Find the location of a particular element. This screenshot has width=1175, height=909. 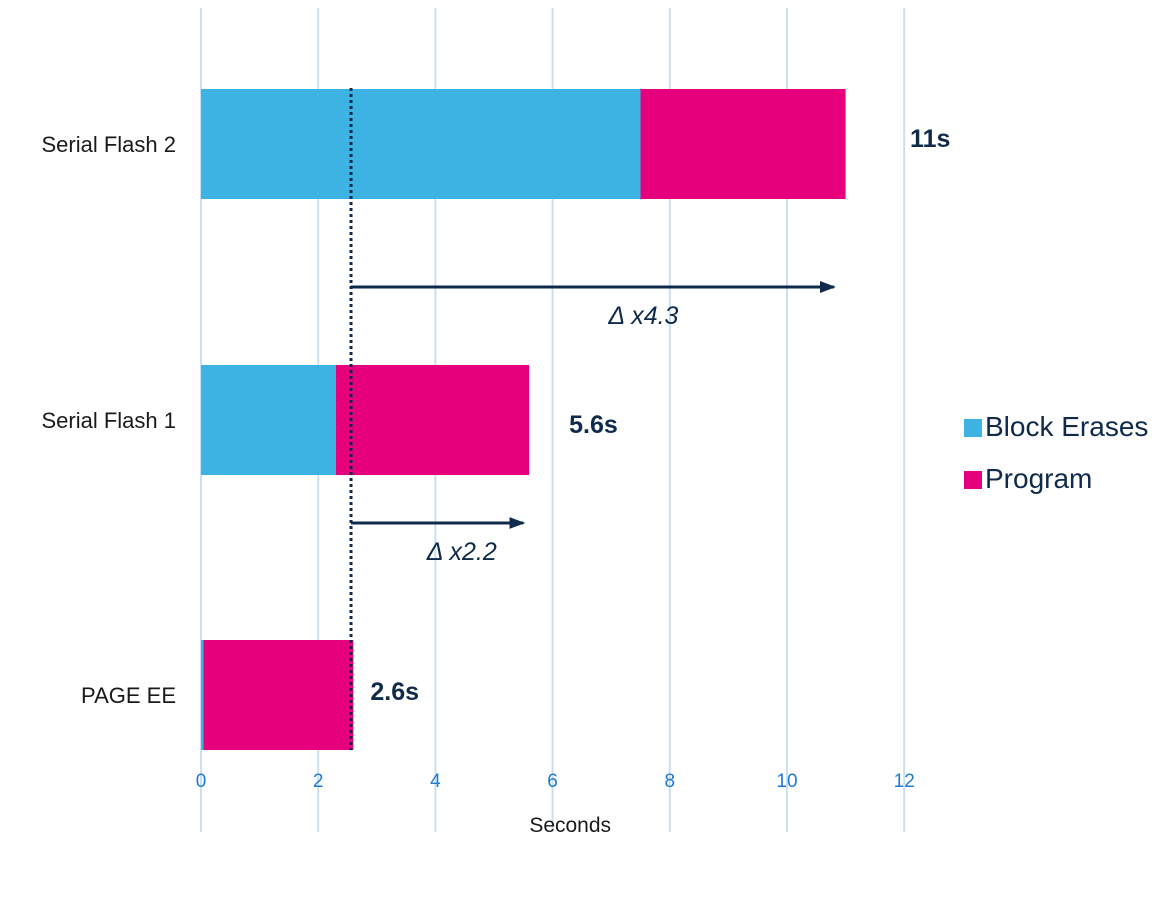

x-axis-title: Seconds is located at coordinates (570, 825).